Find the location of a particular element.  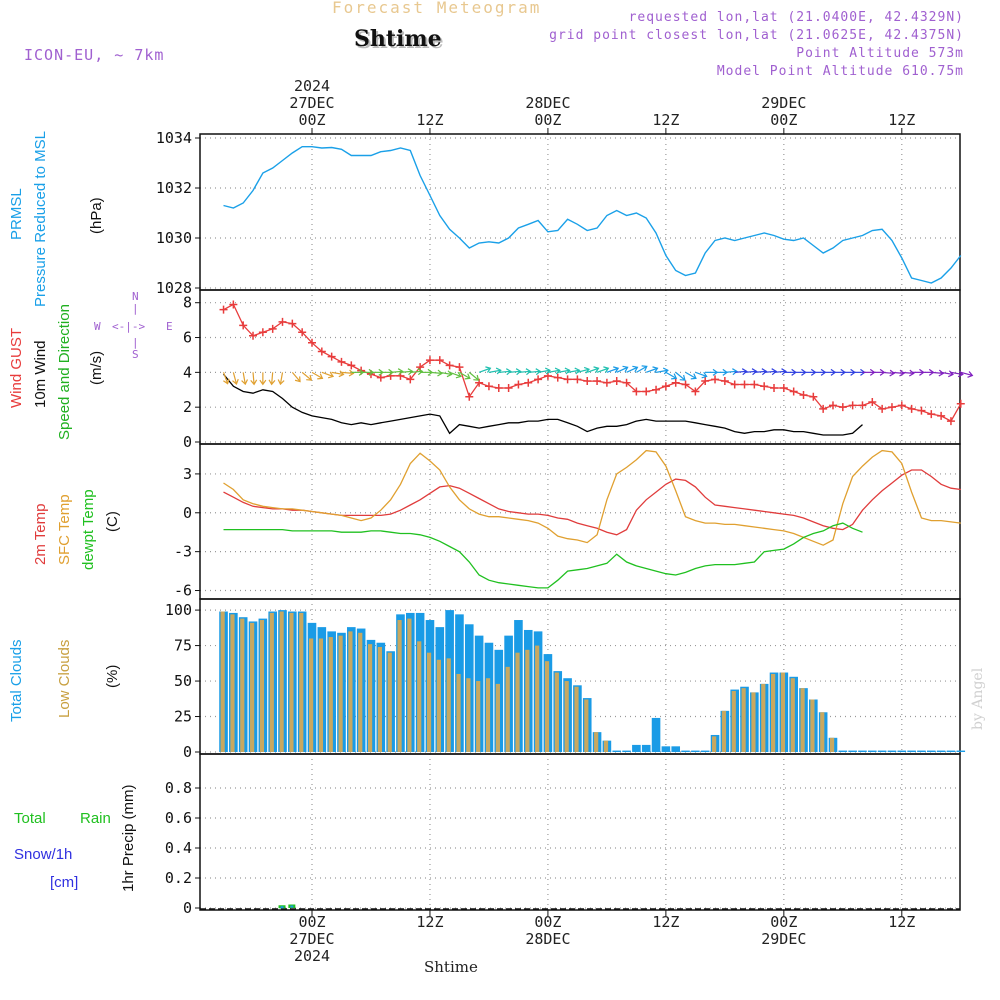

y-tick-label: 100 is located at coordinates (178, 610).